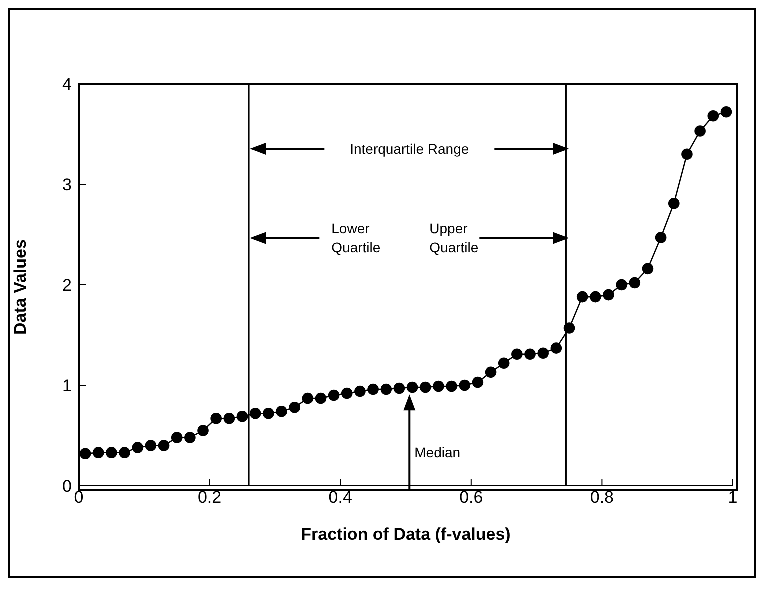 This screenshot has width=764, height=599. I want to click on annotation: Upper Quartile, so click(454, 238).